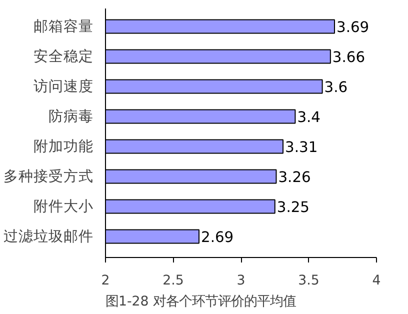 The image size is (408, 314). What do you see at coordinates (293, 207) in the screenshot?
I see `data-label: 3.25` at bounding box center [293, 207].